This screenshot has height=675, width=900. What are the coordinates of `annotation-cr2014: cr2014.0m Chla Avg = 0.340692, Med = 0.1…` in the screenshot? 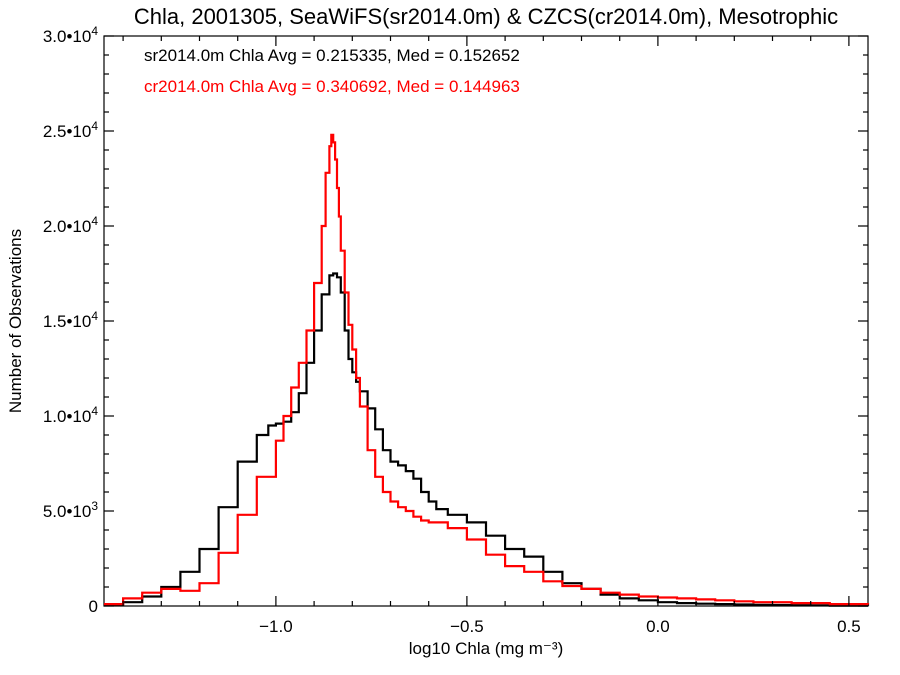 It's located at (332, 86).